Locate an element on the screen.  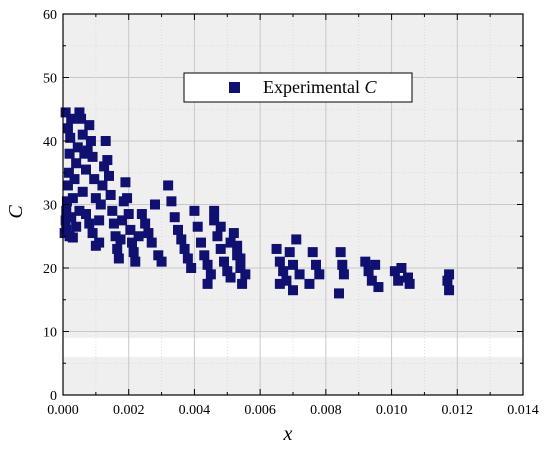
y-tick-label: 0 is located at coordinates (53, 396).